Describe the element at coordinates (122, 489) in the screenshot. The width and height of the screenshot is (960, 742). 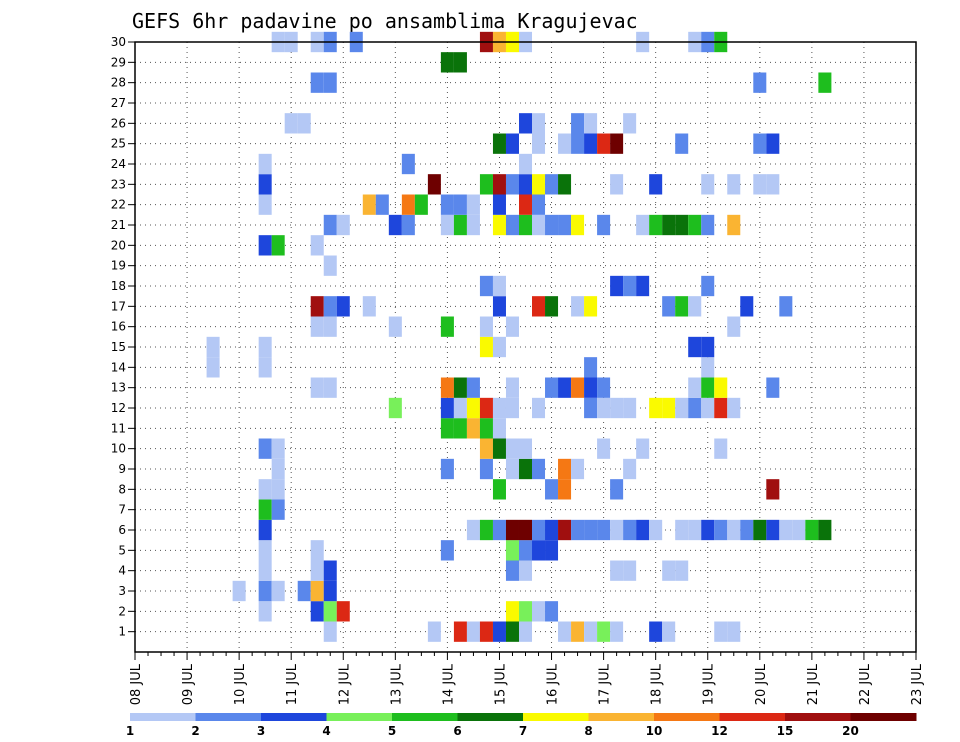
I see `y-tick-label: 8` at that location.